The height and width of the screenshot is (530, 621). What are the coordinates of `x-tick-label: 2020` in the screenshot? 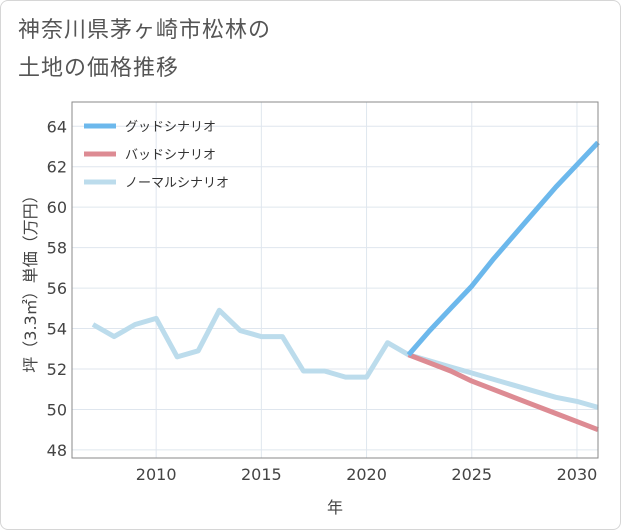 It's located at (366, 474).